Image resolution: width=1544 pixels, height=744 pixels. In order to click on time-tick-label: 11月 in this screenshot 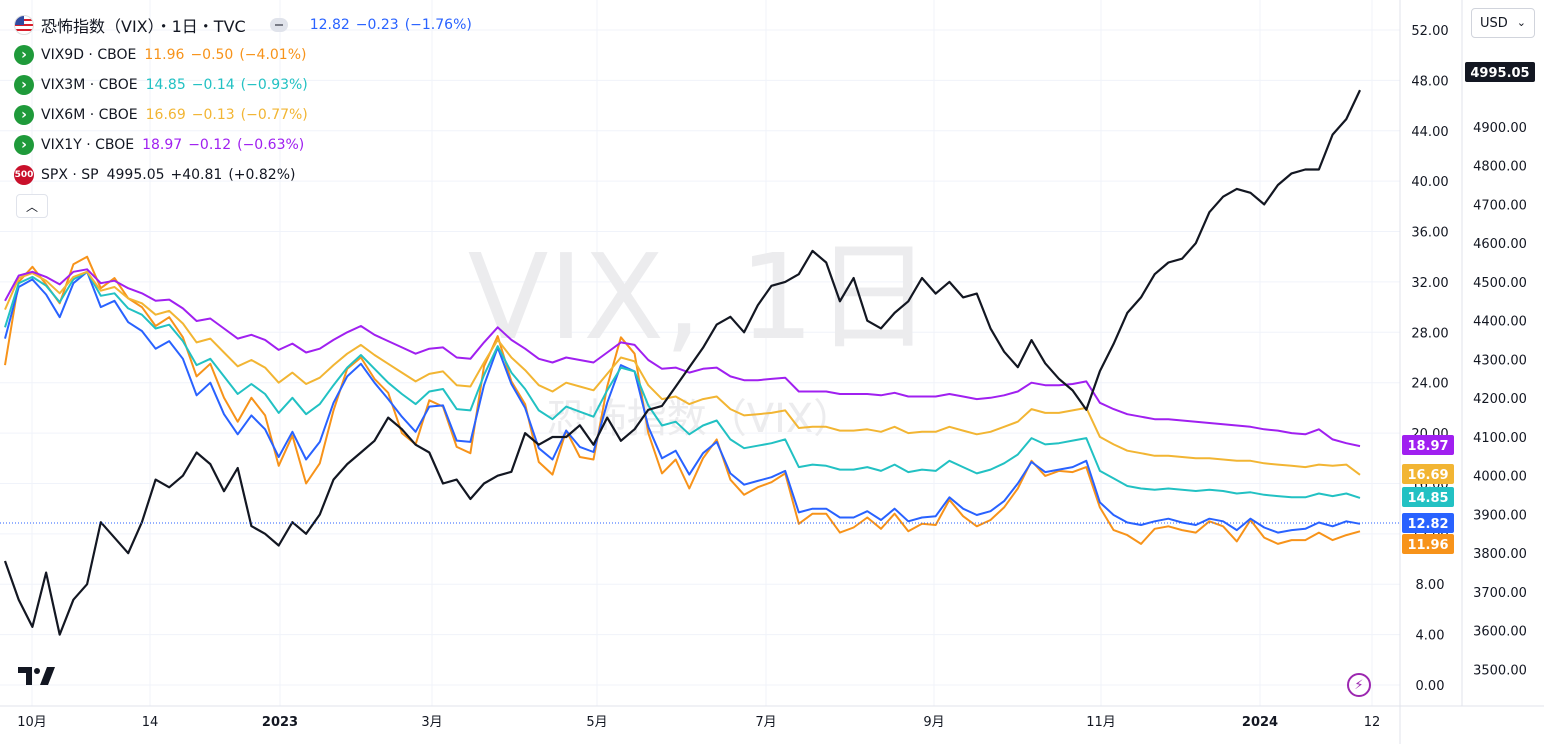, I will do `click(1101, 722)`.